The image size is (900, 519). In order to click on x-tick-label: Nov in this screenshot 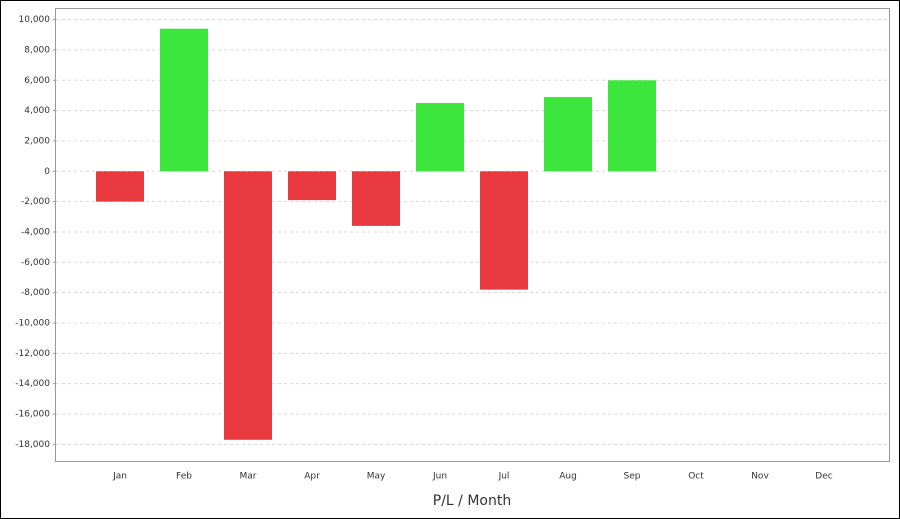, I will do `click(760, 477)`.